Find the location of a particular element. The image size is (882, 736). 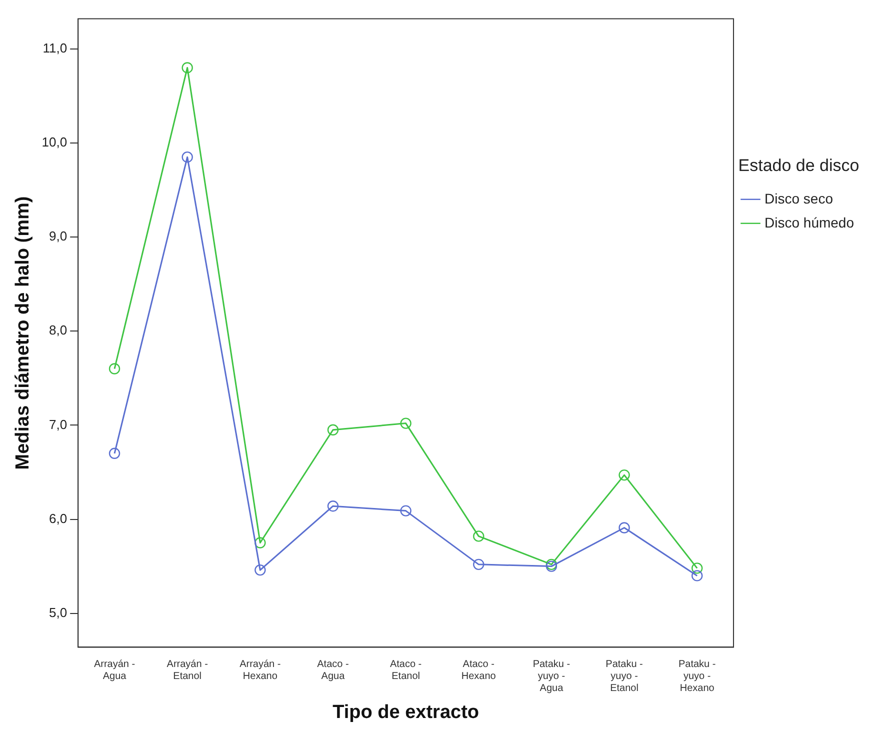

x-tick-label: Arrayán - Hexano is located at coordinates (260, 670).